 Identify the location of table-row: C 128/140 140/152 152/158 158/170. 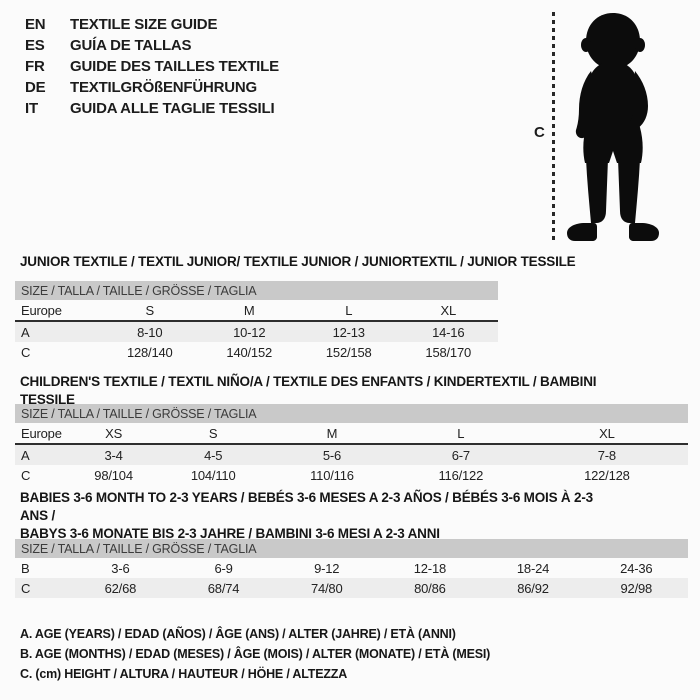
(256, 352).